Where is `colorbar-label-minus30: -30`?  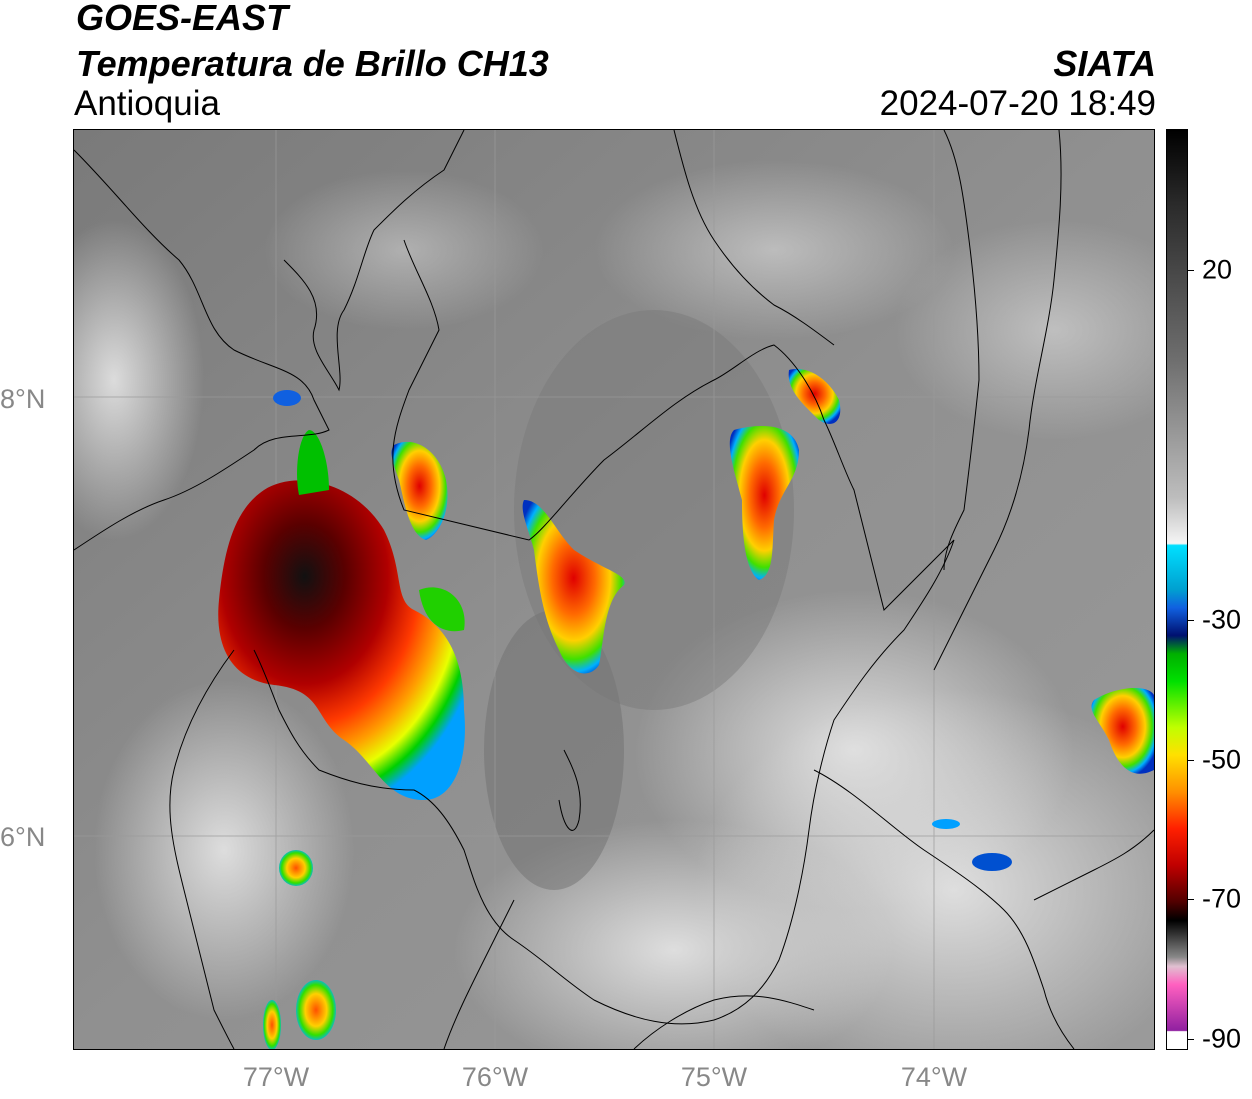 colorbar-label-minus30: -30 is located at coordinates (1222, 619).